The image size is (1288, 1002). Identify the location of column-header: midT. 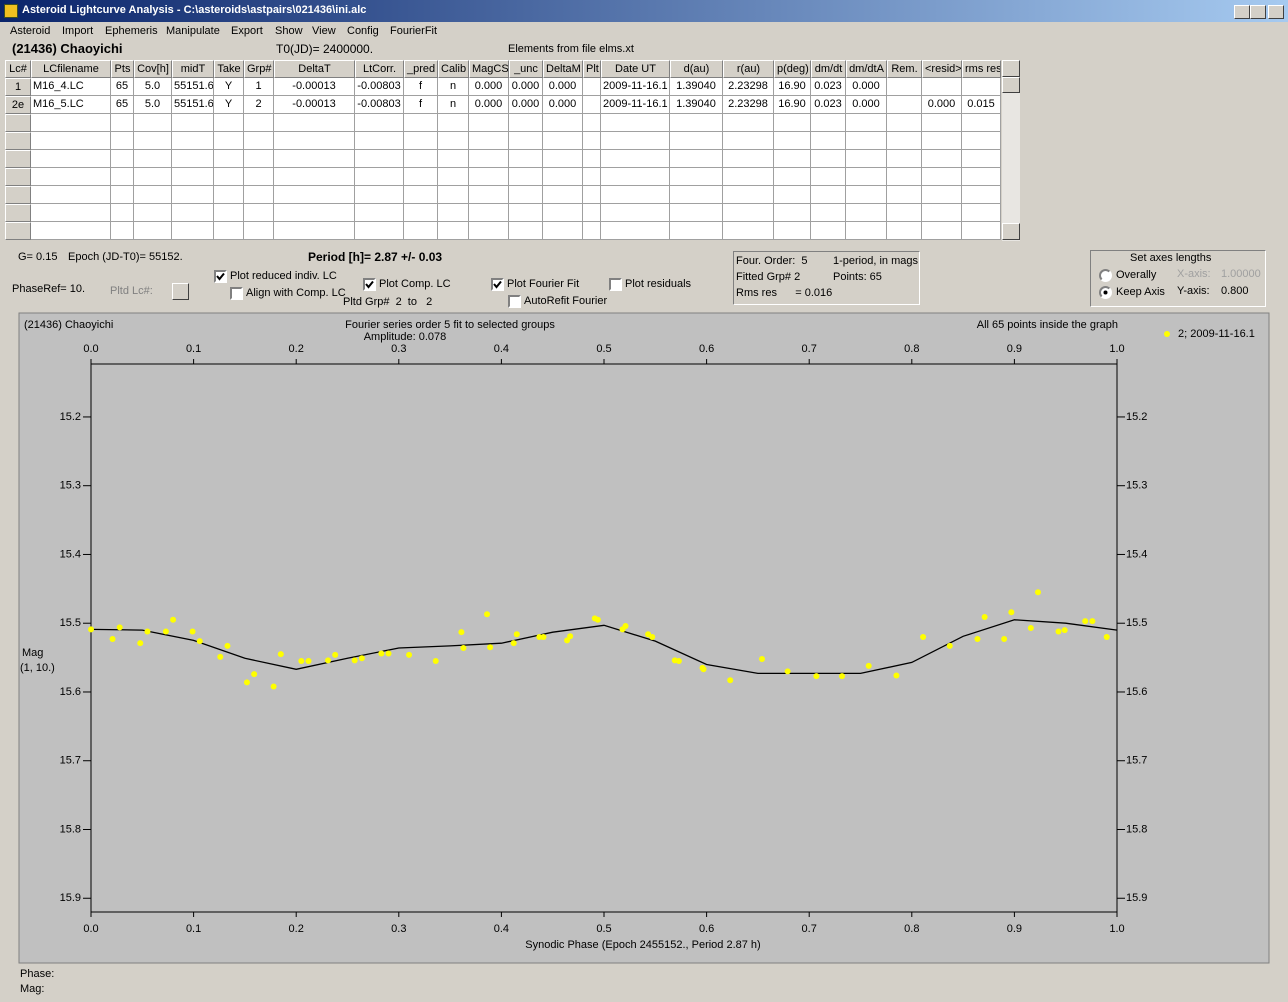
(193, 69).